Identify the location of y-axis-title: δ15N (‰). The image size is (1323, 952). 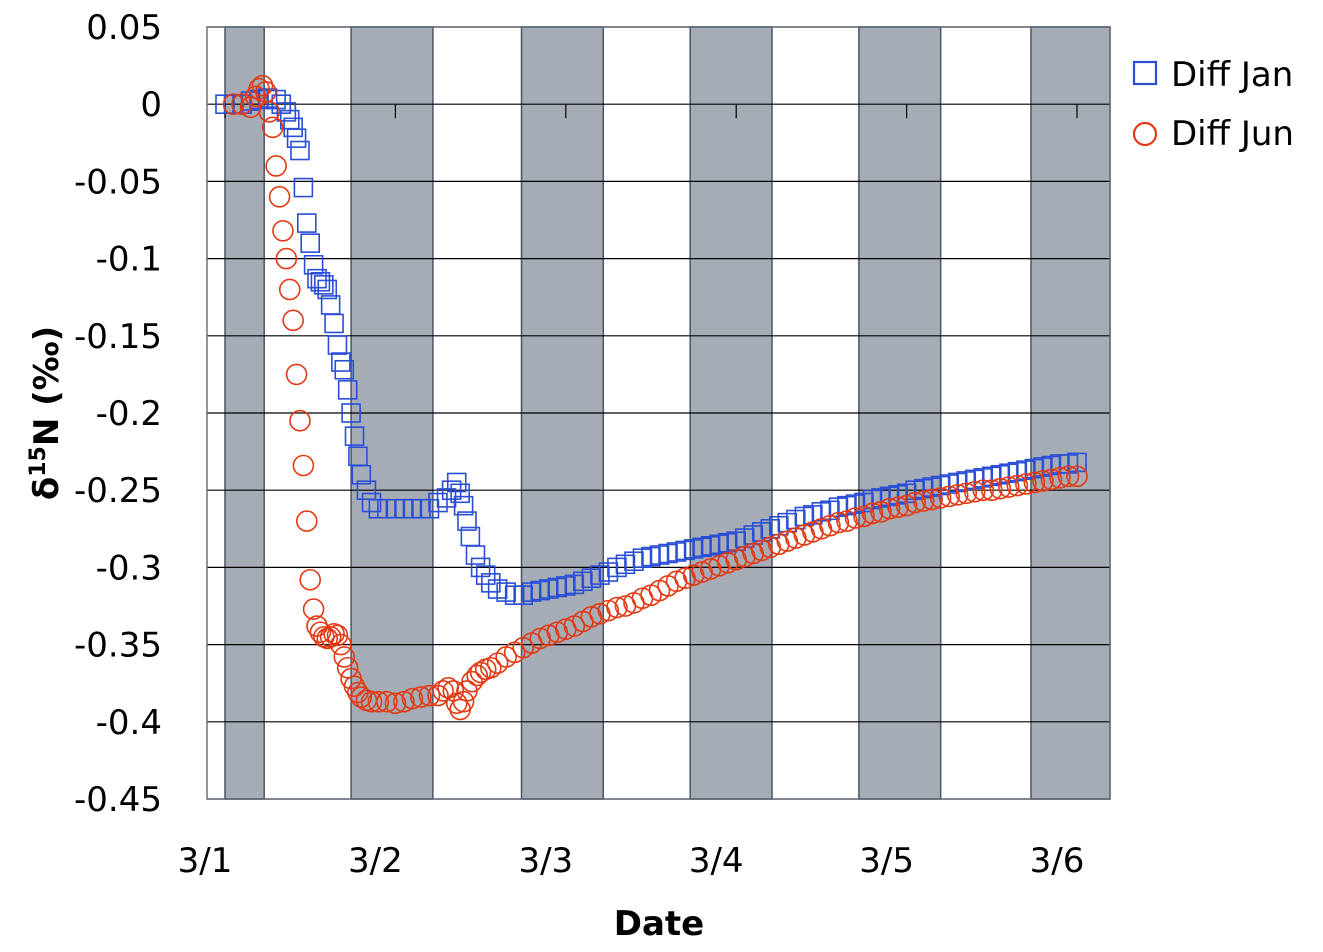
(46, 413).